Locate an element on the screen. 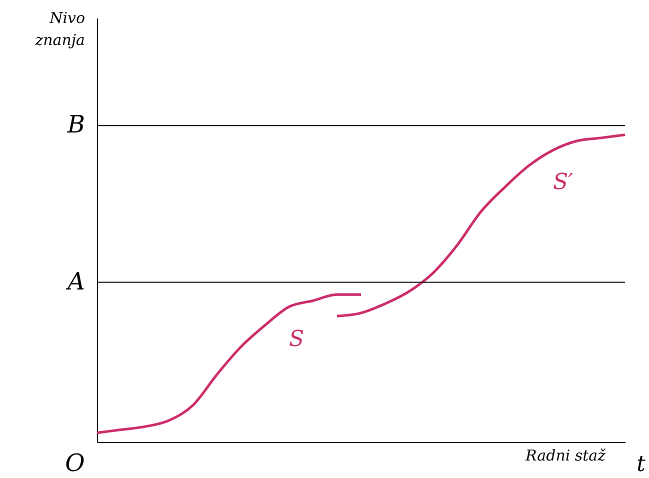 The width and height of the screenshot is (649, 478). series-label: S is located at coordinates (296, 339).